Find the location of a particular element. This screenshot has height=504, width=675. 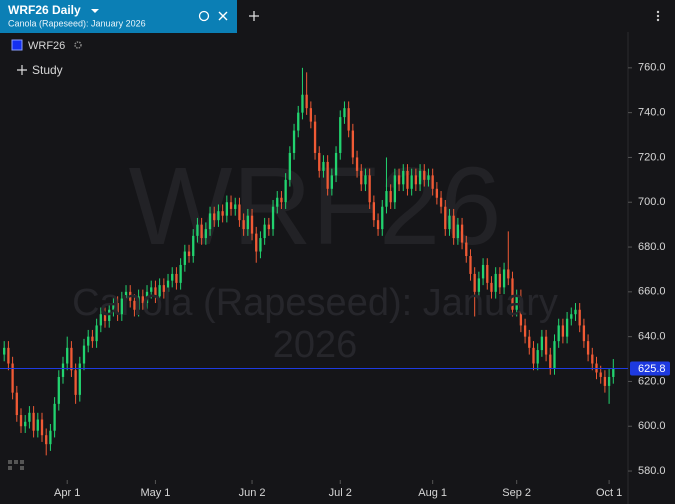

x-tick-label: Apr 1 is located at coordinates (67, 493).